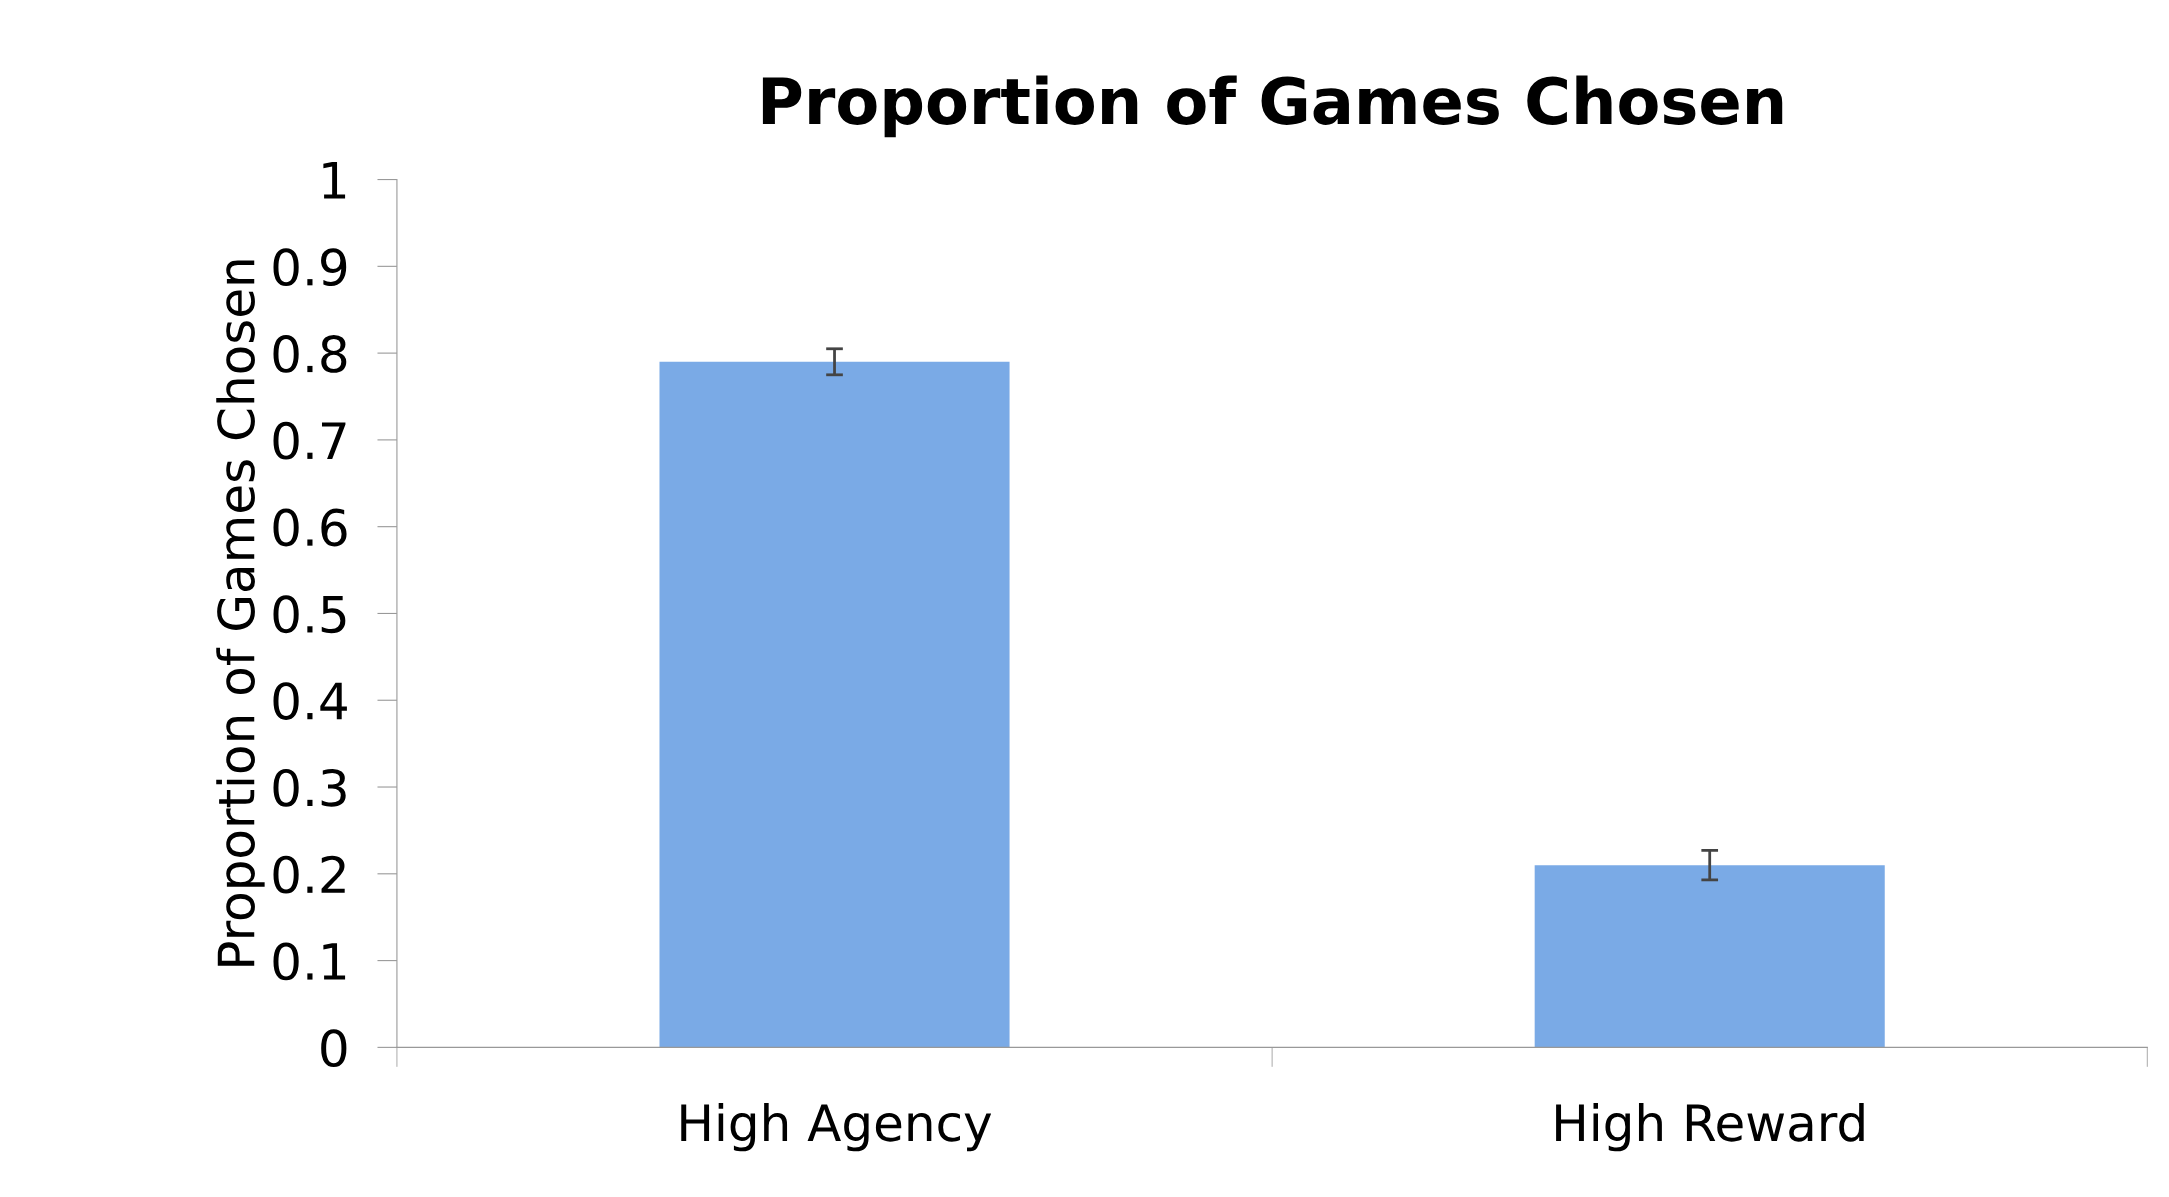 The image size is (2169, 1197). What do you see at coordinates (309, 440) in the screenshot?
I see `y-tick-label: 0.7` at bounding box center [309, 440].